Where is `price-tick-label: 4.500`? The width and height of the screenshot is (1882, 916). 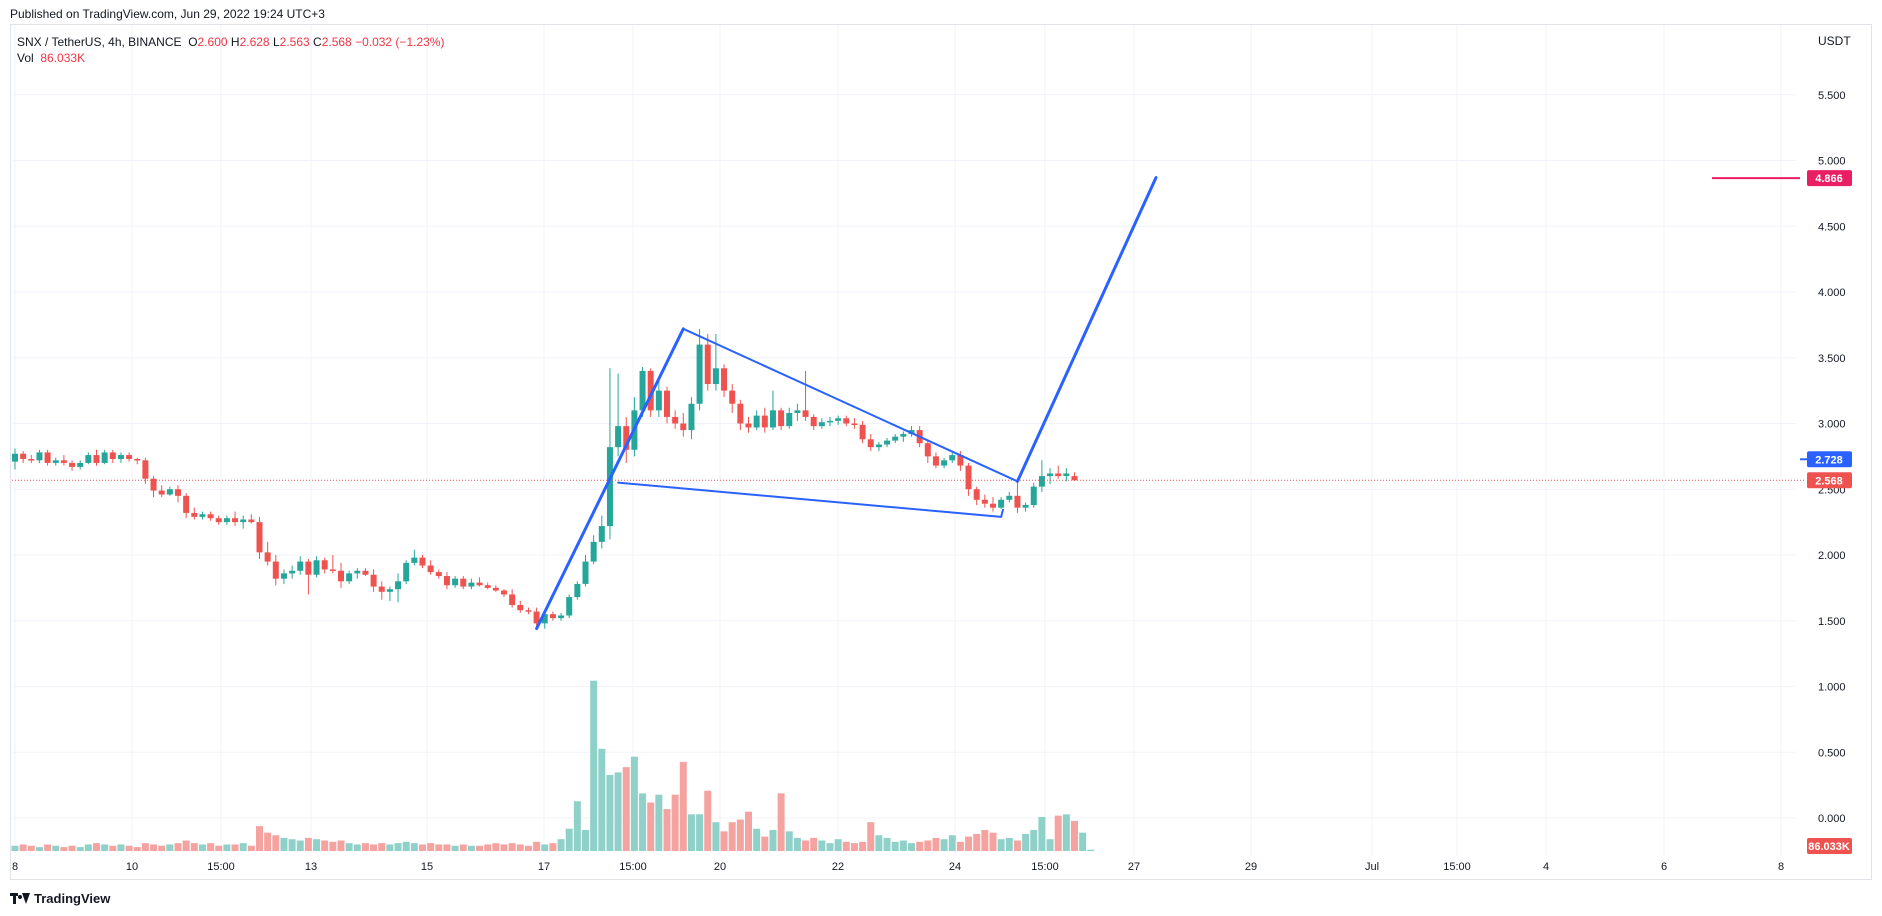
price-tick-label: 4.500 is located at coordinates (1832, 227).